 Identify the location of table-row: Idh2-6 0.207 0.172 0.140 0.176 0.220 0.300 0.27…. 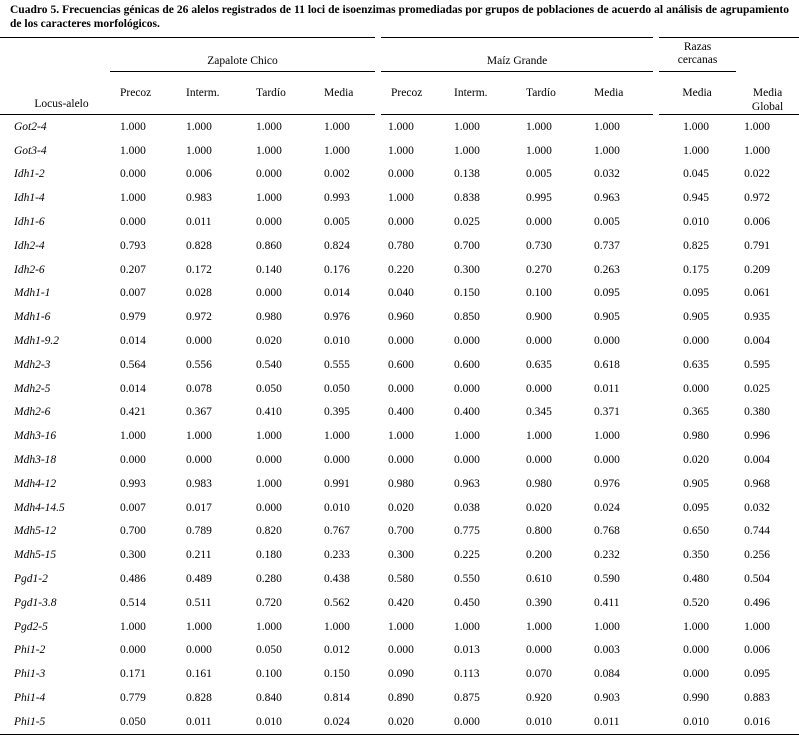
(399, 270).